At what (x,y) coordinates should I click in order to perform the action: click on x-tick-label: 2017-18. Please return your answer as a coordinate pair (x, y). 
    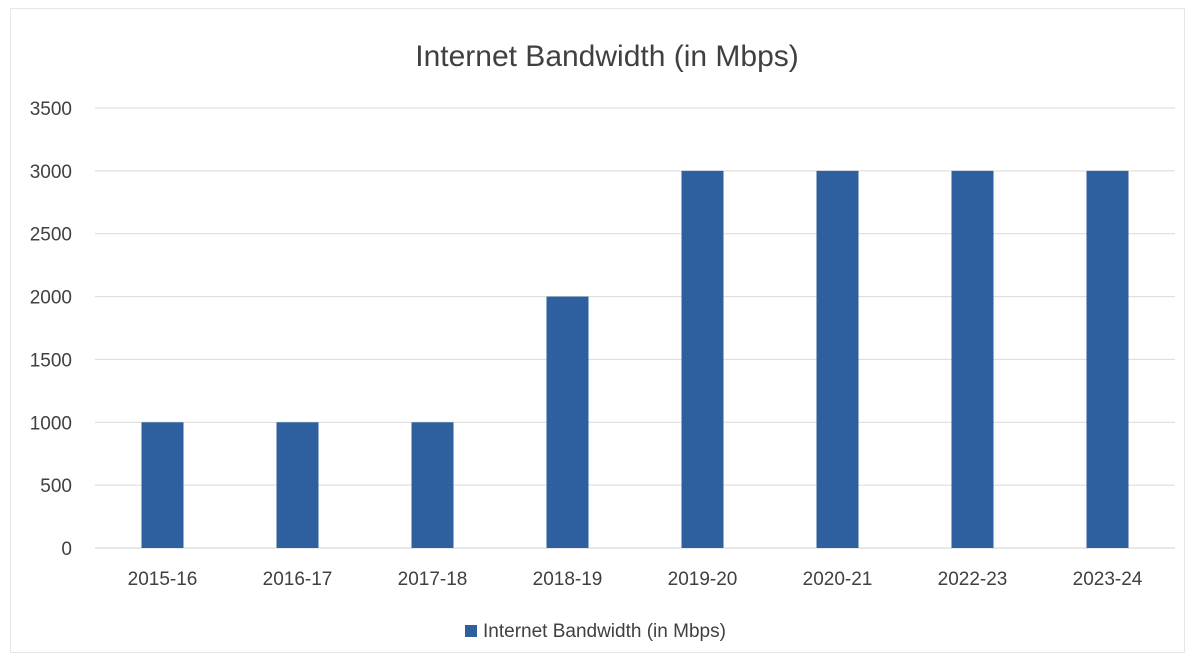
    Looking at the image, I should click on (433, 579).